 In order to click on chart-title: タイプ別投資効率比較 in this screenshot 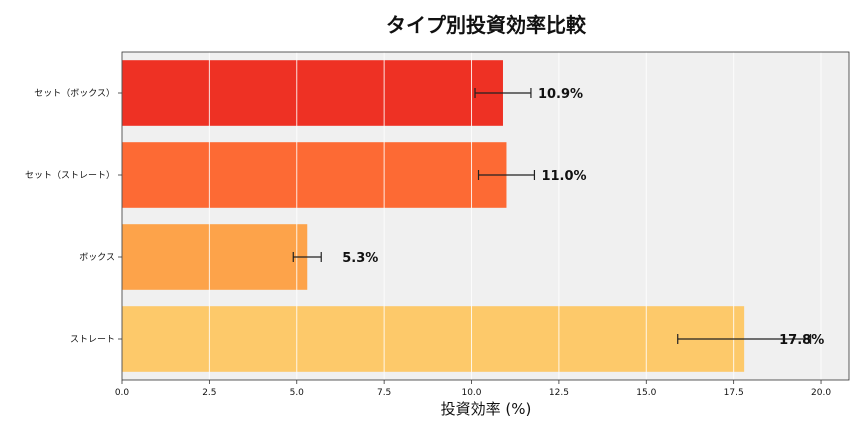, I will do `click(486, 25)`.